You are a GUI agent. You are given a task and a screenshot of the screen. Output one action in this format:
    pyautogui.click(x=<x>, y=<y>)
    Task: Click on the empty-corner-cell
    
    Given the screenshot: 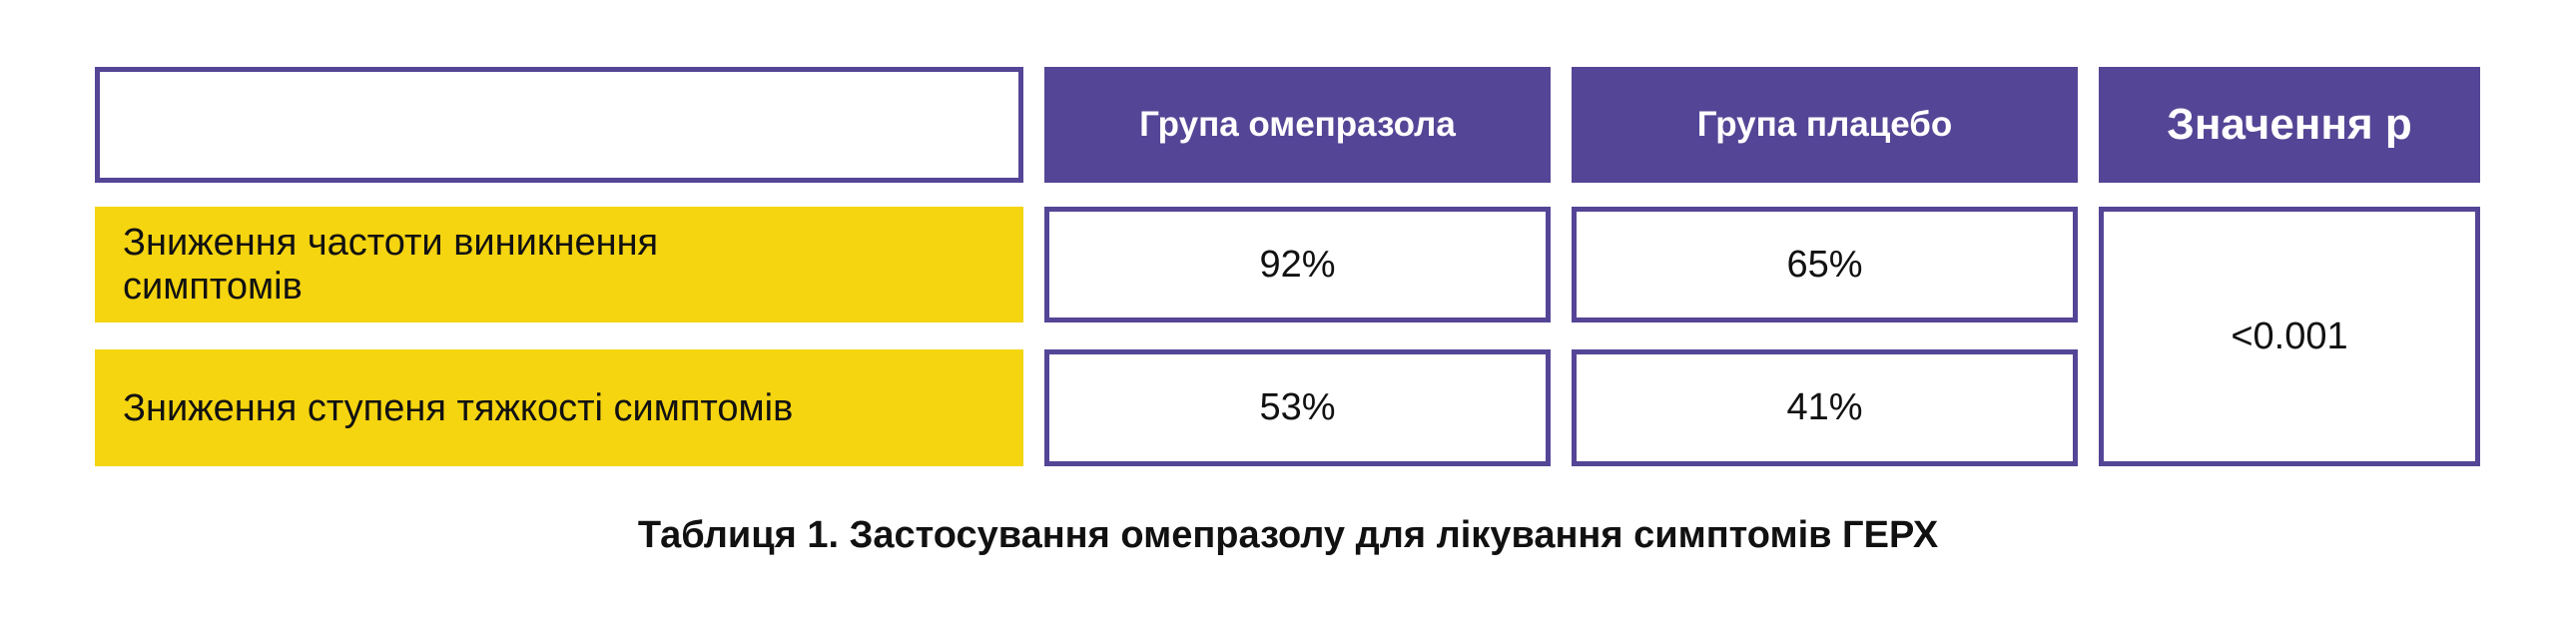 What is the action you would take?
    pyautogui.click(x=559, y=125)
    